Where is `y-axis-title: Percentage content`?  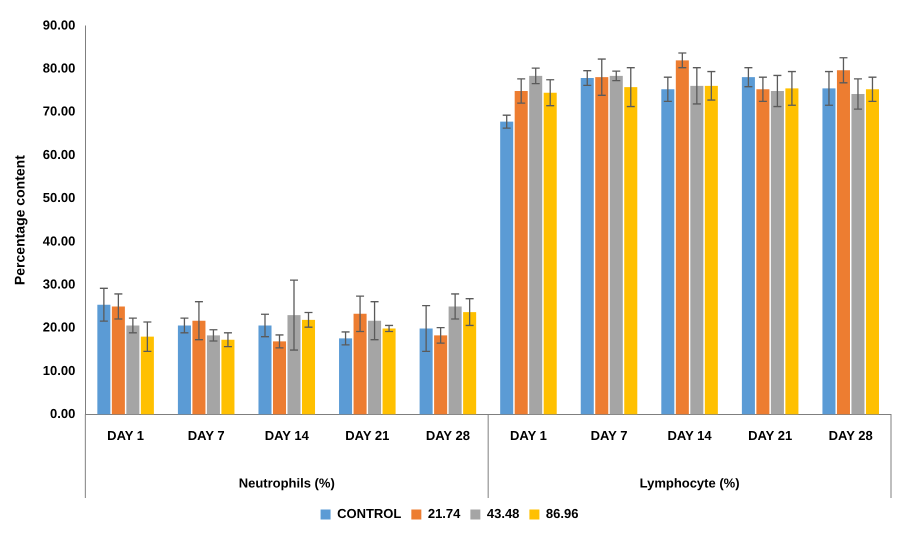
y-axis-title: Percentage content is located at coordinates (19, 220).